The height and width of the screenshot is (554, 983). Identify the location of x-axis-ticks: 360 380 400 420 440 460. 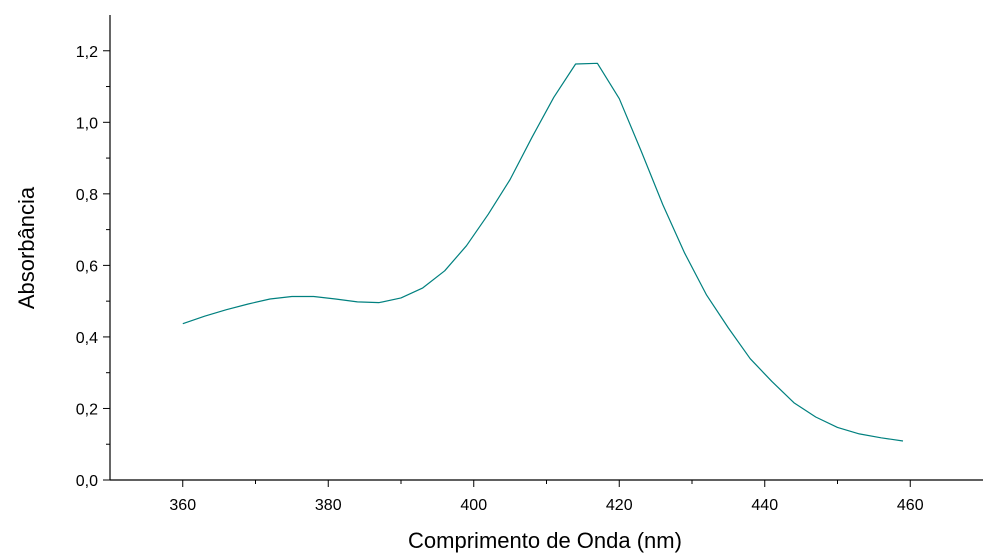
(546, 497).